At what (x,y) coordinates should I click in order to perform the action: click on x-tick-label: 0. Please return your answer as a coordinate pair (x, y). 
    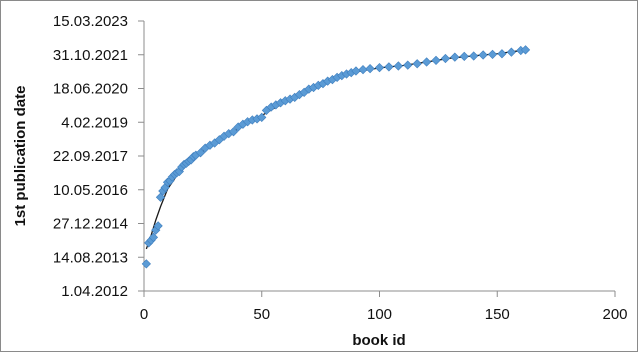
    Looking at the image, I should click on (144, 314).